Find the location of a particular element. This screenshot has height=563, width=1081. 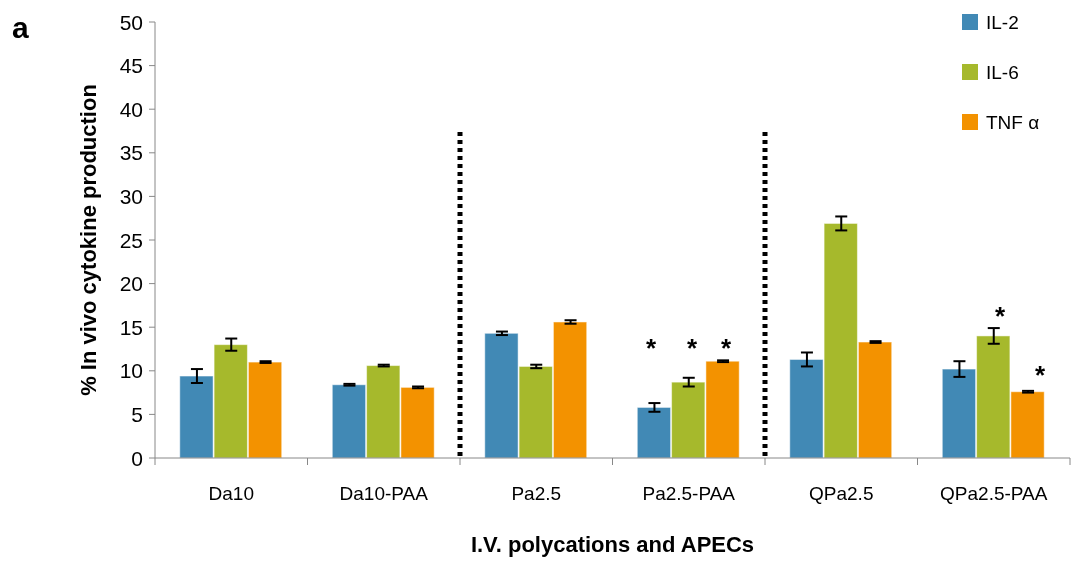

legend-label: IL-2 is located at coordinates (1002, 22).